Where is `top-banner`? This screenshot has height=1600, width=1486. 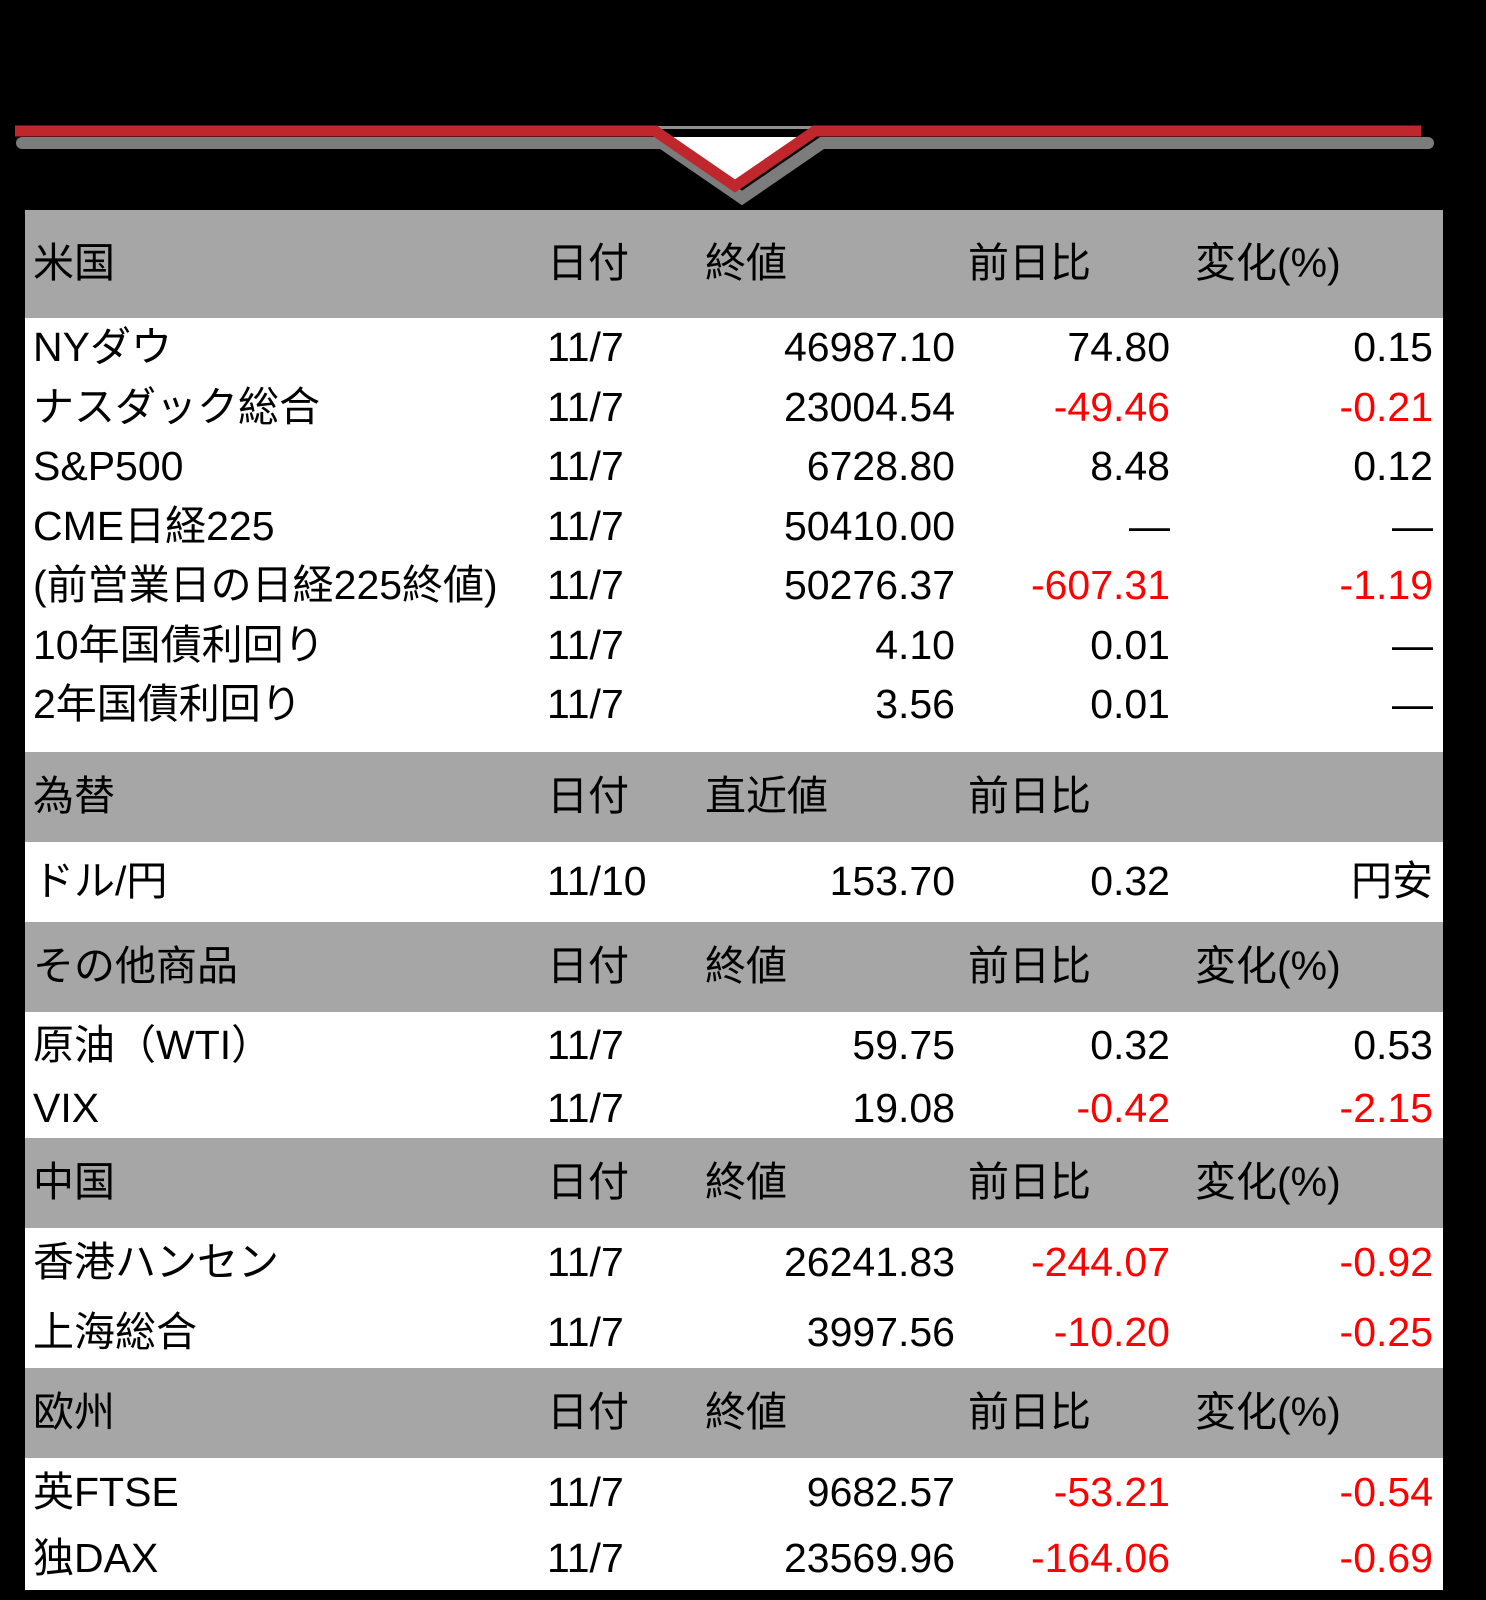 top-banner is located at coordinates (743, 105).